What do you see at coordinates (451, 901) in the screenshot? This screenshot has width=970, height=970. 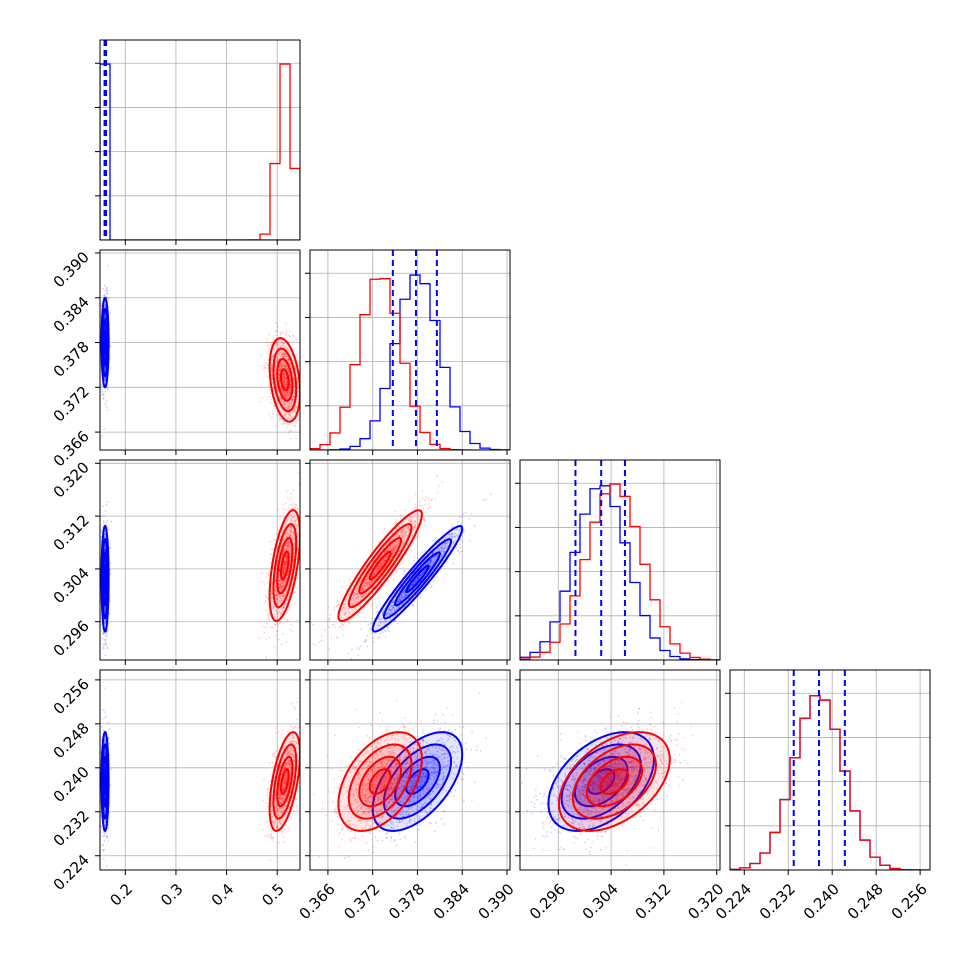 I see `x-tick-label: 0.384` at bounding box center [451, 901].